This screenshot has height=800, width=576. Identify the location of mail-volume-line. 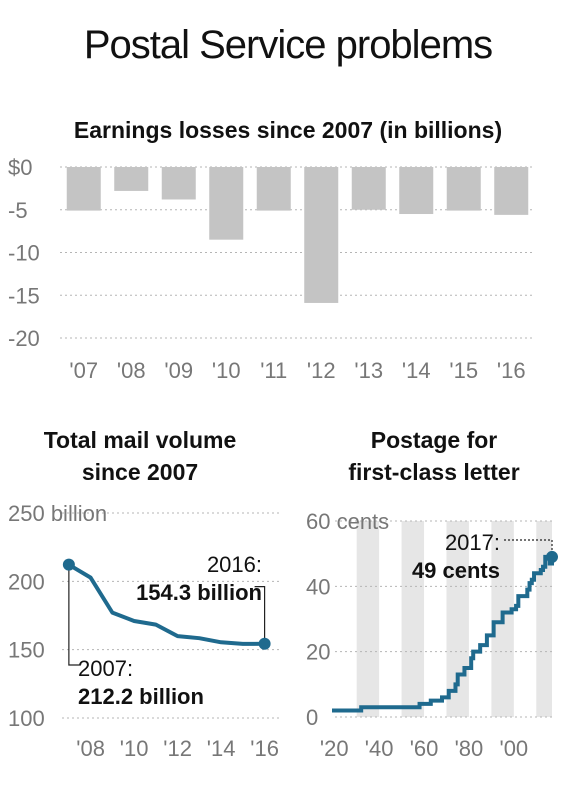
(166, 604).